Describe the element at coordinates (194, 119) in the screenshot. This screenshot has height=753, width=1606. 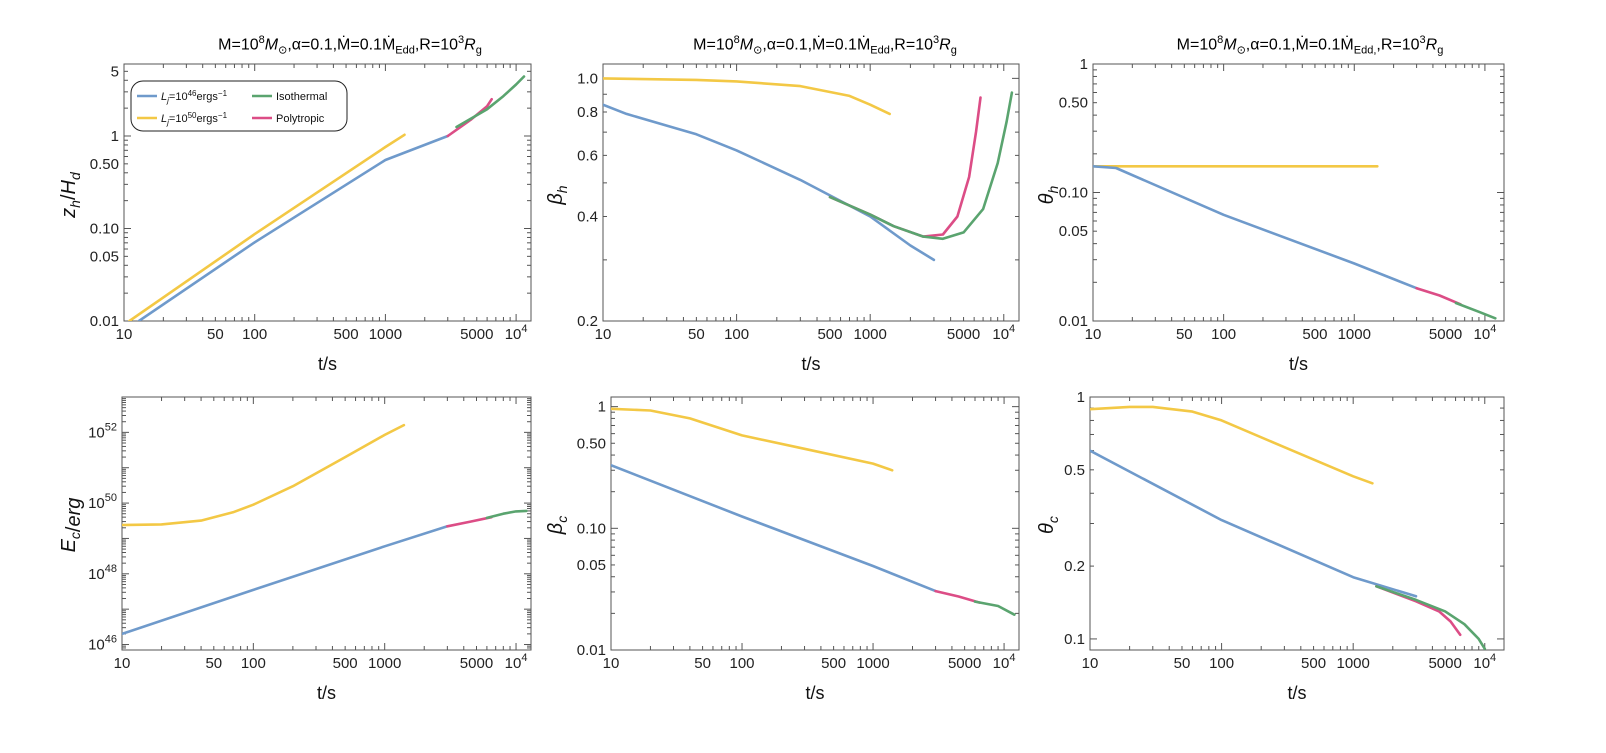
I see `legend-label-Lj50: Lj=1050ergs−1` at that location.